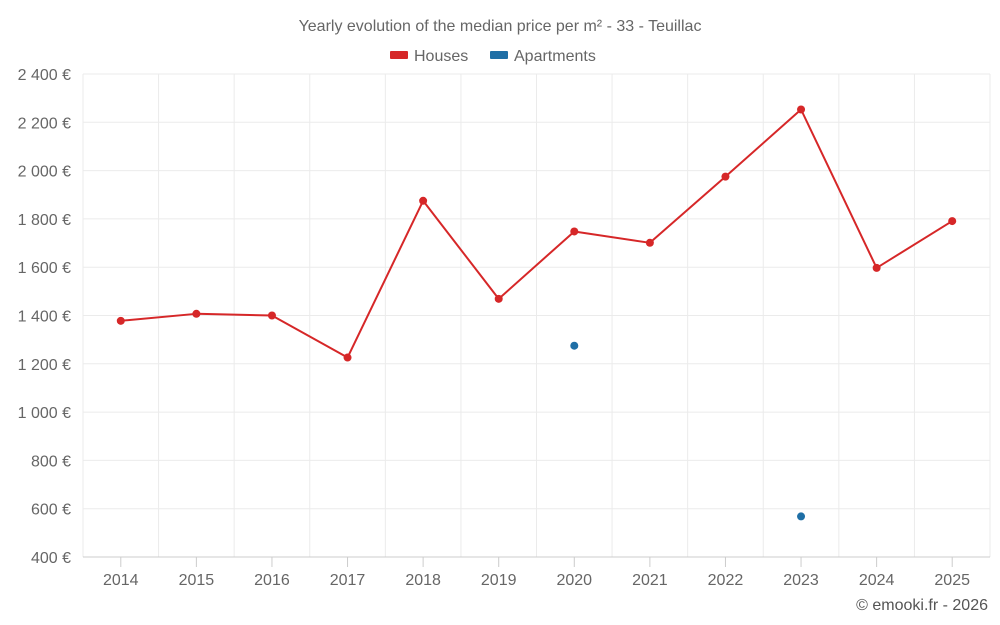 The height and width of the screenshot is (625, 1000). I want to click on x-tick-label: 2016, so click(272, 580).